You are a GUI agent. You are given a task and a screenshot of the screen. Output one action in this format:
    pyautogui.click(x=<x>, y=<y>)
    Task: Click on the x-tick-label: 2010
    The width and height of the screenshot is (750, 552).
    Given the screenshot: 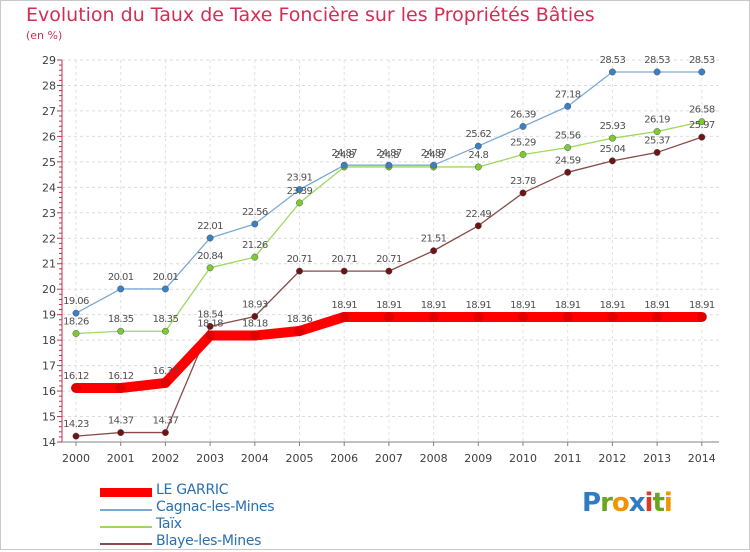 What is the action you would take?
    pyautogui.click(x=523, y=458)
    